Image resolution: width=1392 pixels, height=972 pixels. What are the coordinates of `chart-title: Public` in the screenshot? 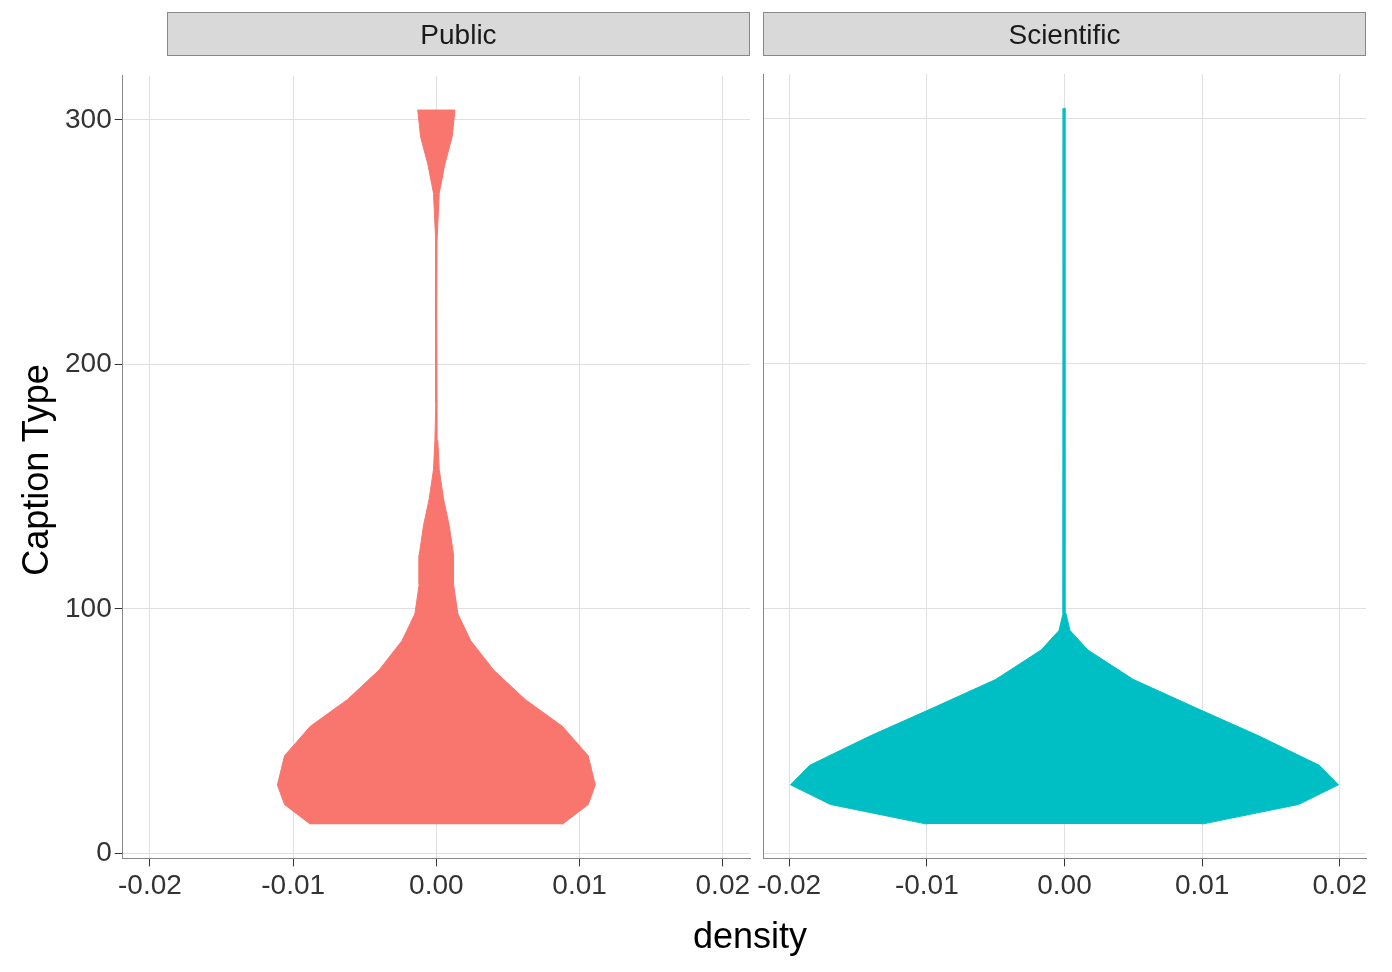 It's located at (458, 34).